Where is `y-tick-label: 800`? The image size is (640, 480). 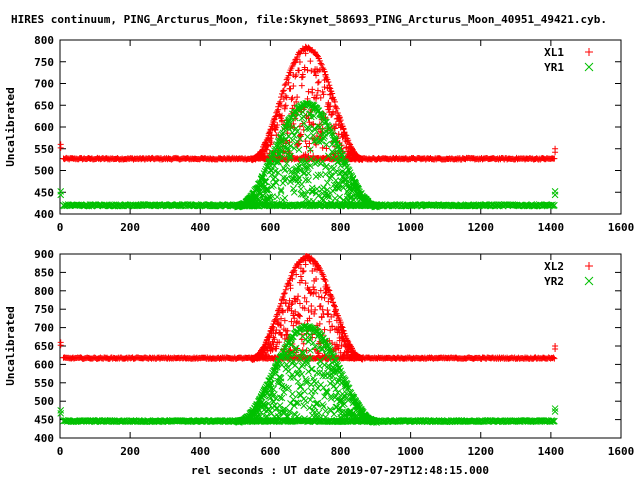 y-tick-label: 800 is located at coordinates (44, 40).